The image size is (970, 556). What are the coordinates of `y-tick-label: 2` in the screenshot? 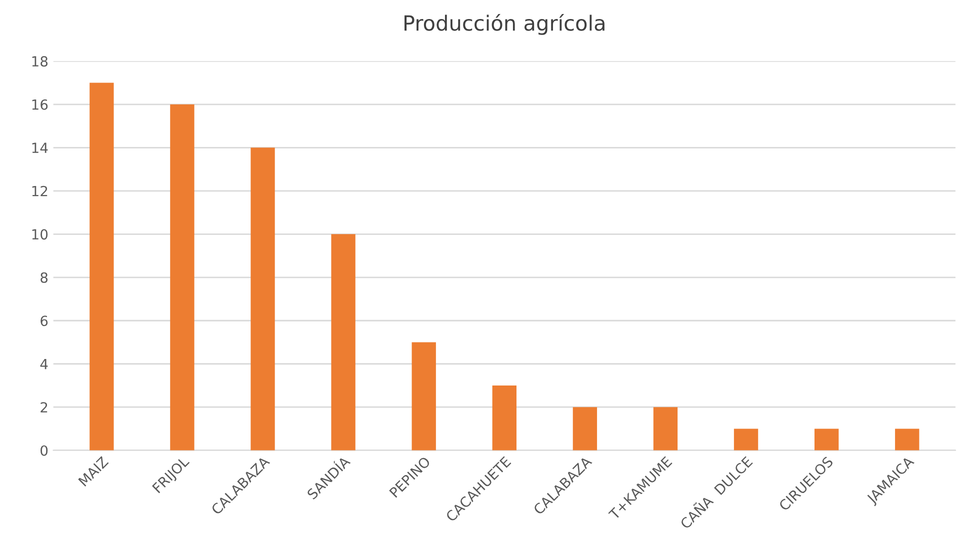 It's located at (44, 407).